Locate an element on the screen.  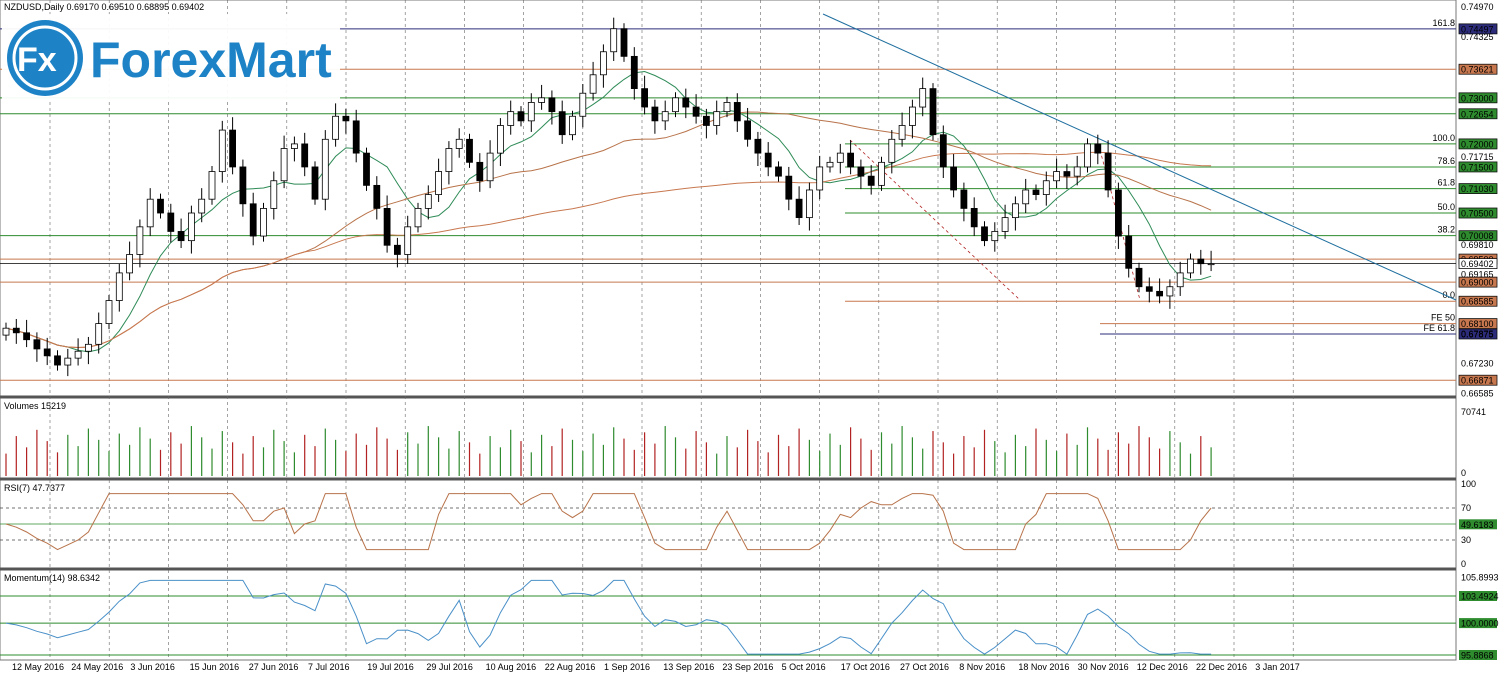
forexmart-logo: Fx ForexMart is located at coordinates (171, 57).